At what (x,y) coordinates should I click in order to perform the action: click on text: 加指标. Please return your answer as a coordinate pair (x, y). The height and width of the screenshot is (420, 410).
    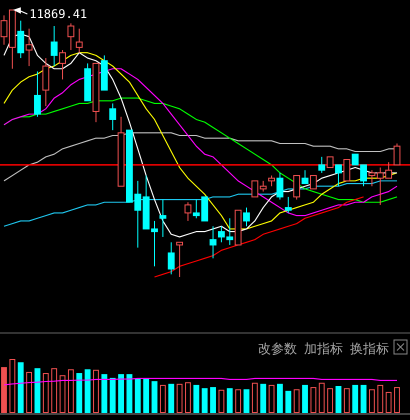
    Looking at the image, I should click on (323, 349).